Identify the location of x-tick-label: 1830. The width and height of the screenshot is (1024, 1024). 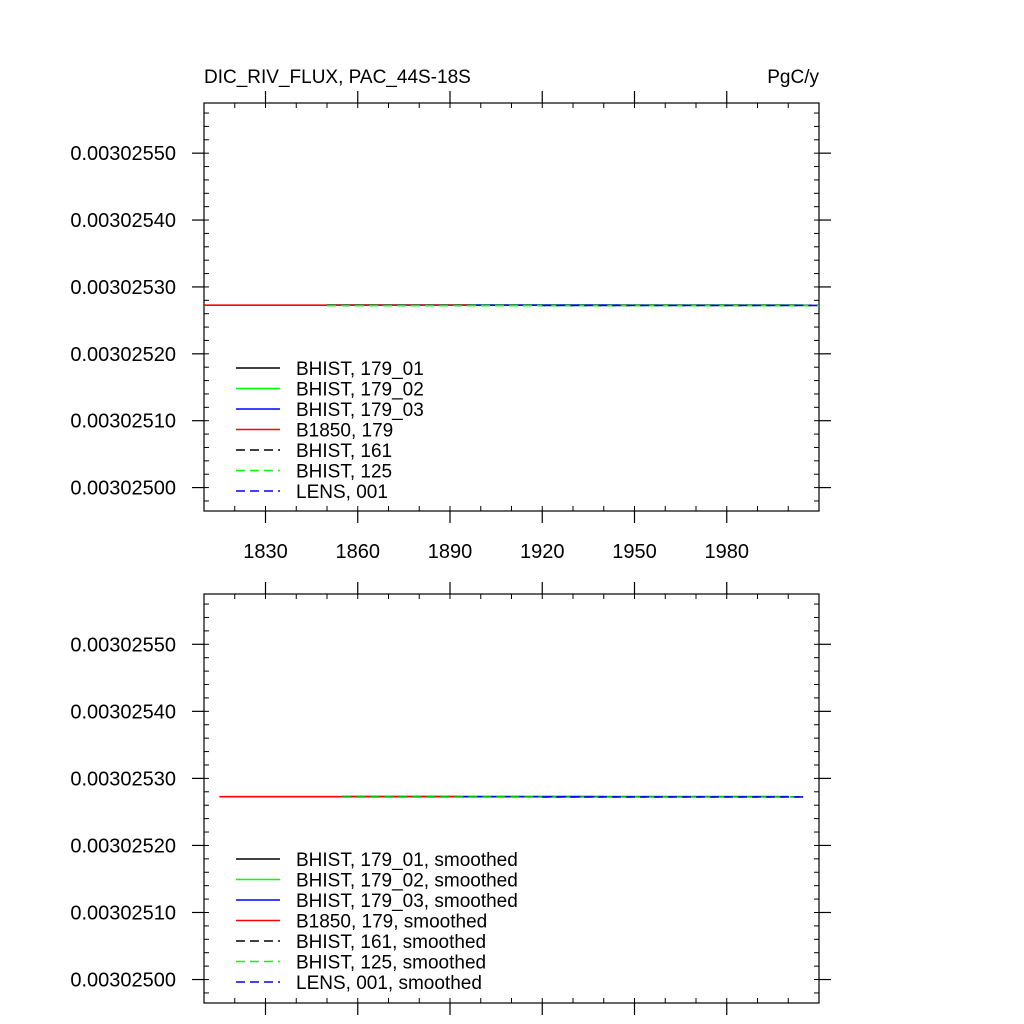
(265, 552).